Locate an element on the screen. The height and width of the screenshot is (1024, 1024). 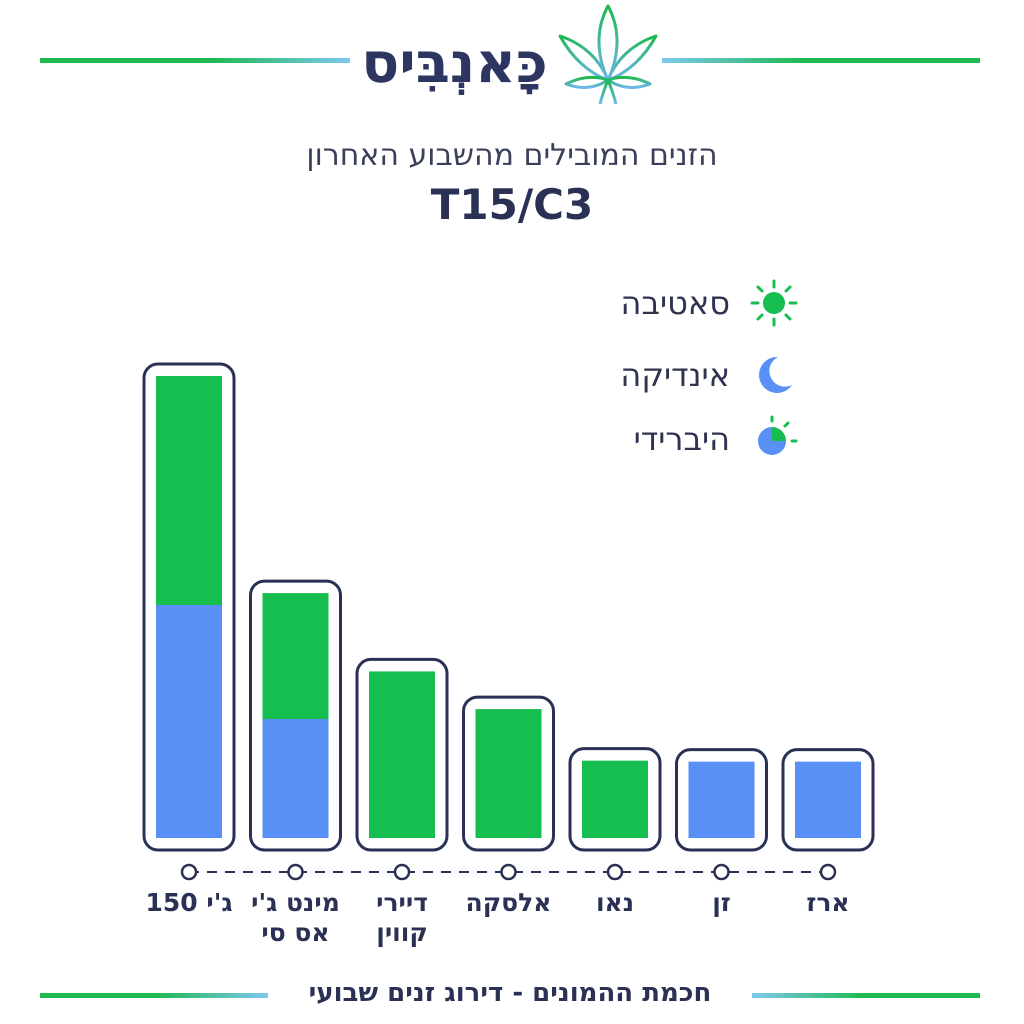
brand-name: כָּאנְבִּיס is located at coordinates (454, 63).